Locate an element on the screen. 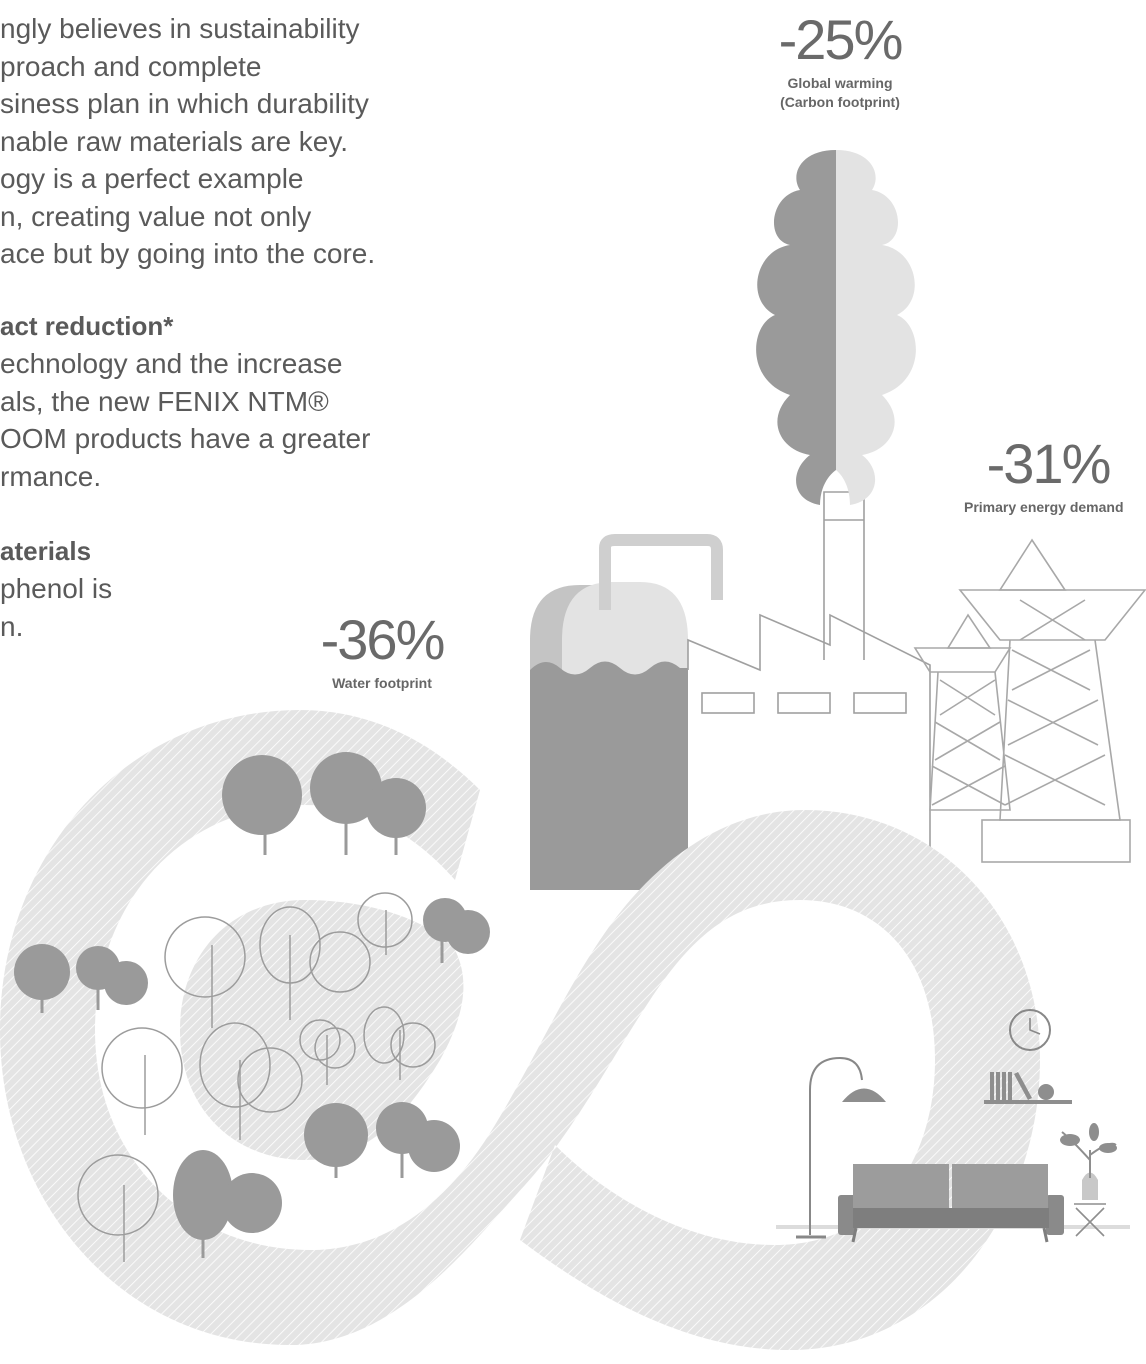  living-room-icon is located at coordinates (953, 1126).